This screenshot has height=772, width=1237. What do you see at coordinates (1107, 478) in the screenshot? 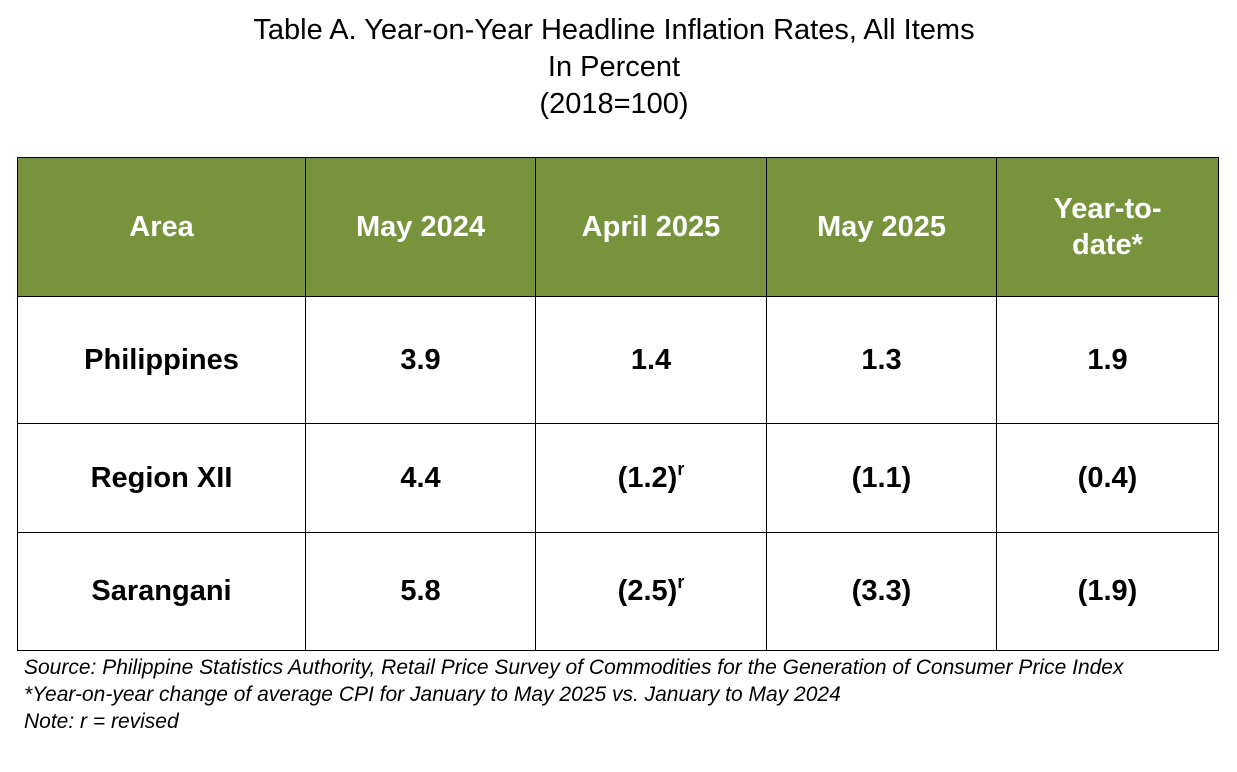
I see `year-to-date-cell: (0.4)` at bounding box center [1107, 478].